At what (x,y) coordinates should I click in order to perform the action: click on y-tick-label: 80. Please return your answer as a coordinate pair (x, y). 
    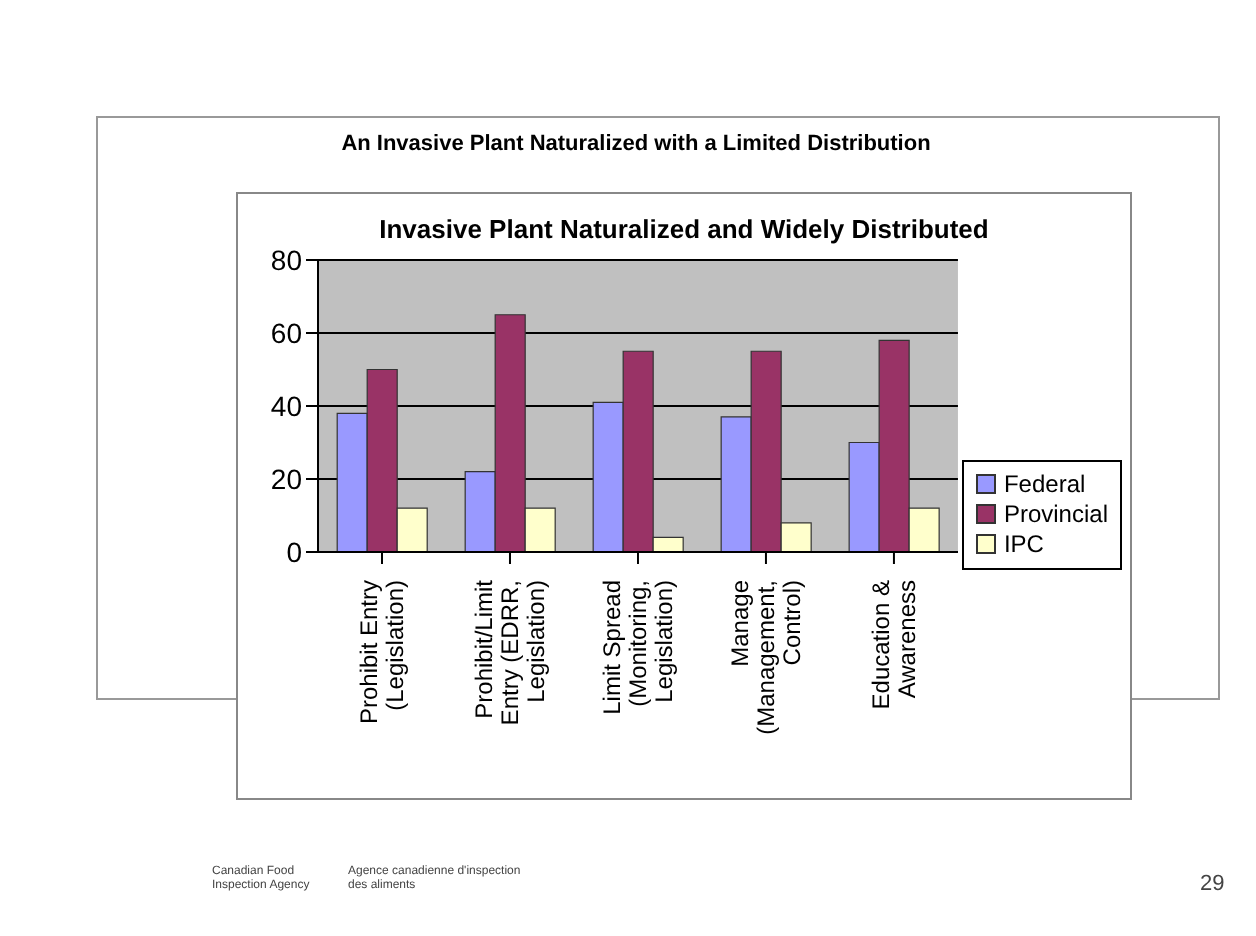
    Looking at the image, I should click on (286, 259).